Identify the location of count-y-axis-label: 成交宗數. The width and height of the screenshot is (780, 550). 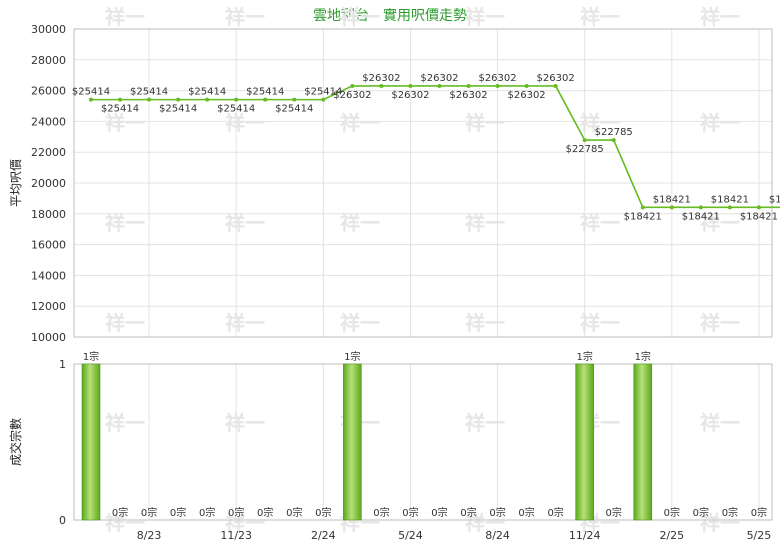
(15, 442).